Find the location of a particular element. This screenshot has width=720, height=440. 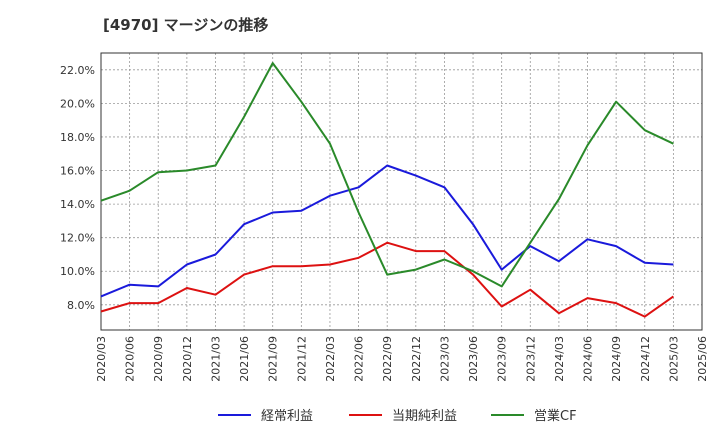

y-tick-label: 10.0% is located at coordinates (77, 271).